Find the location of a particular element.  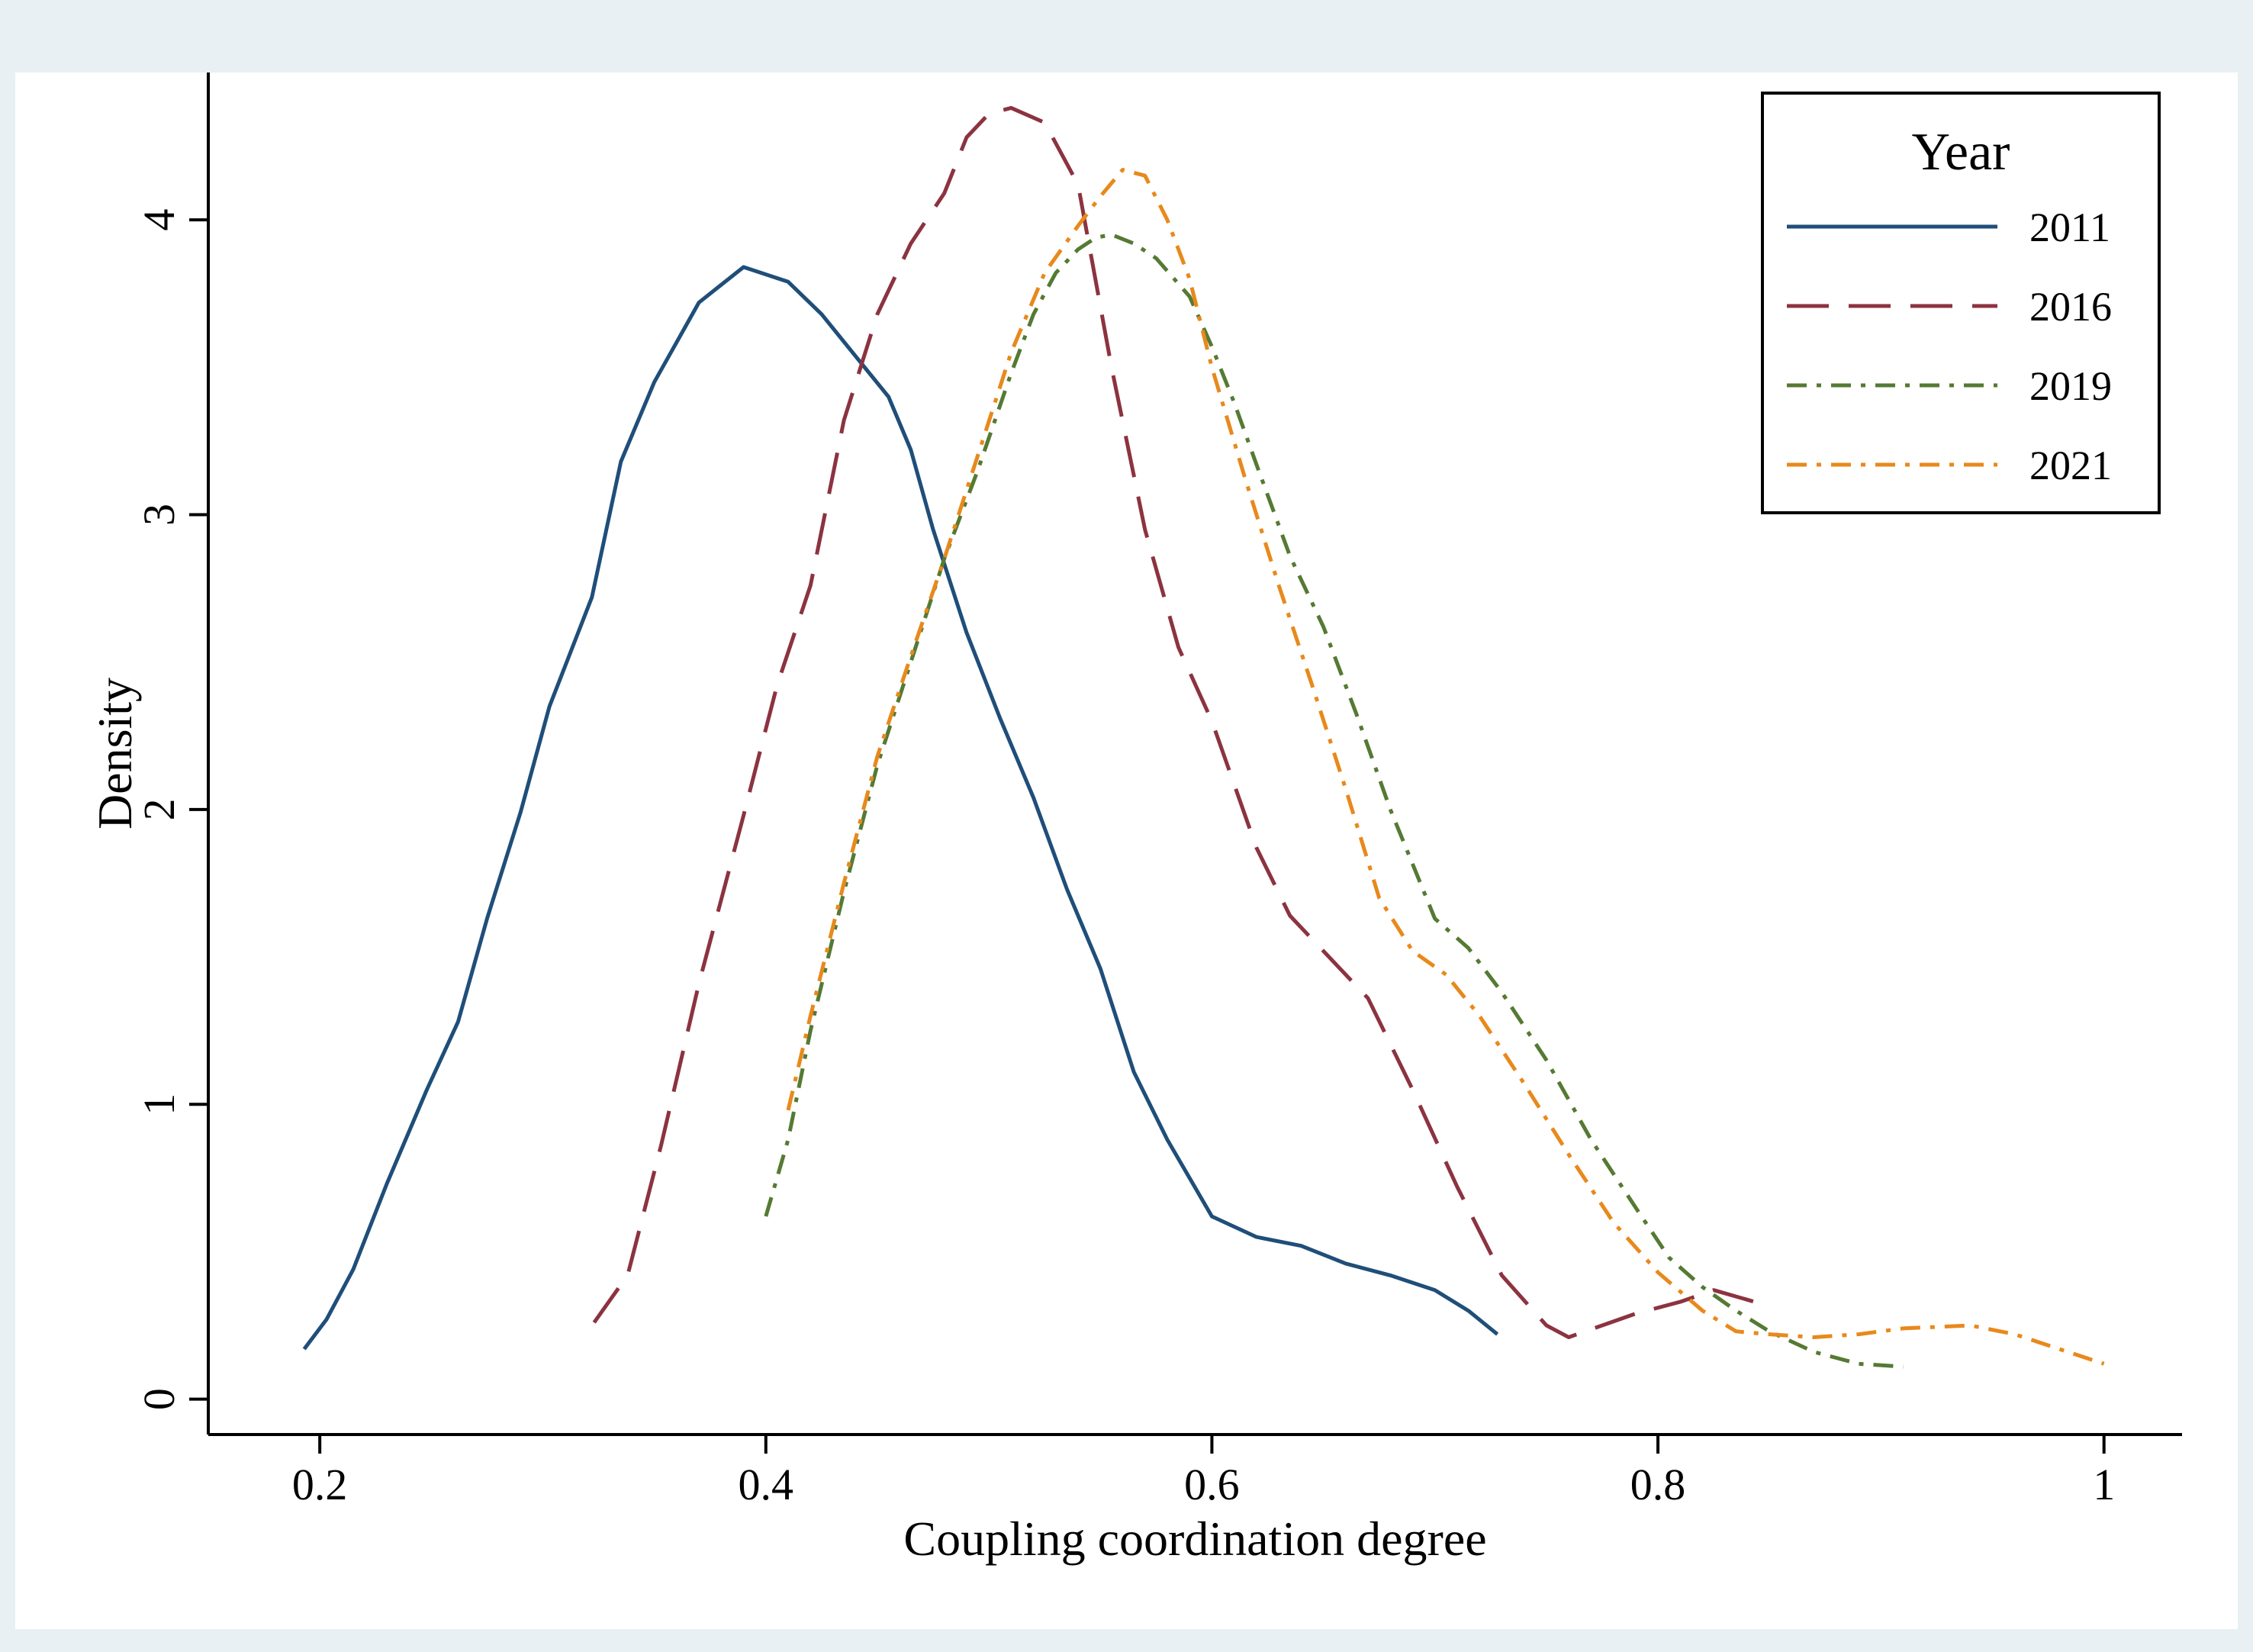

y-tick-label: 3 is located at coordinates (159, 515).